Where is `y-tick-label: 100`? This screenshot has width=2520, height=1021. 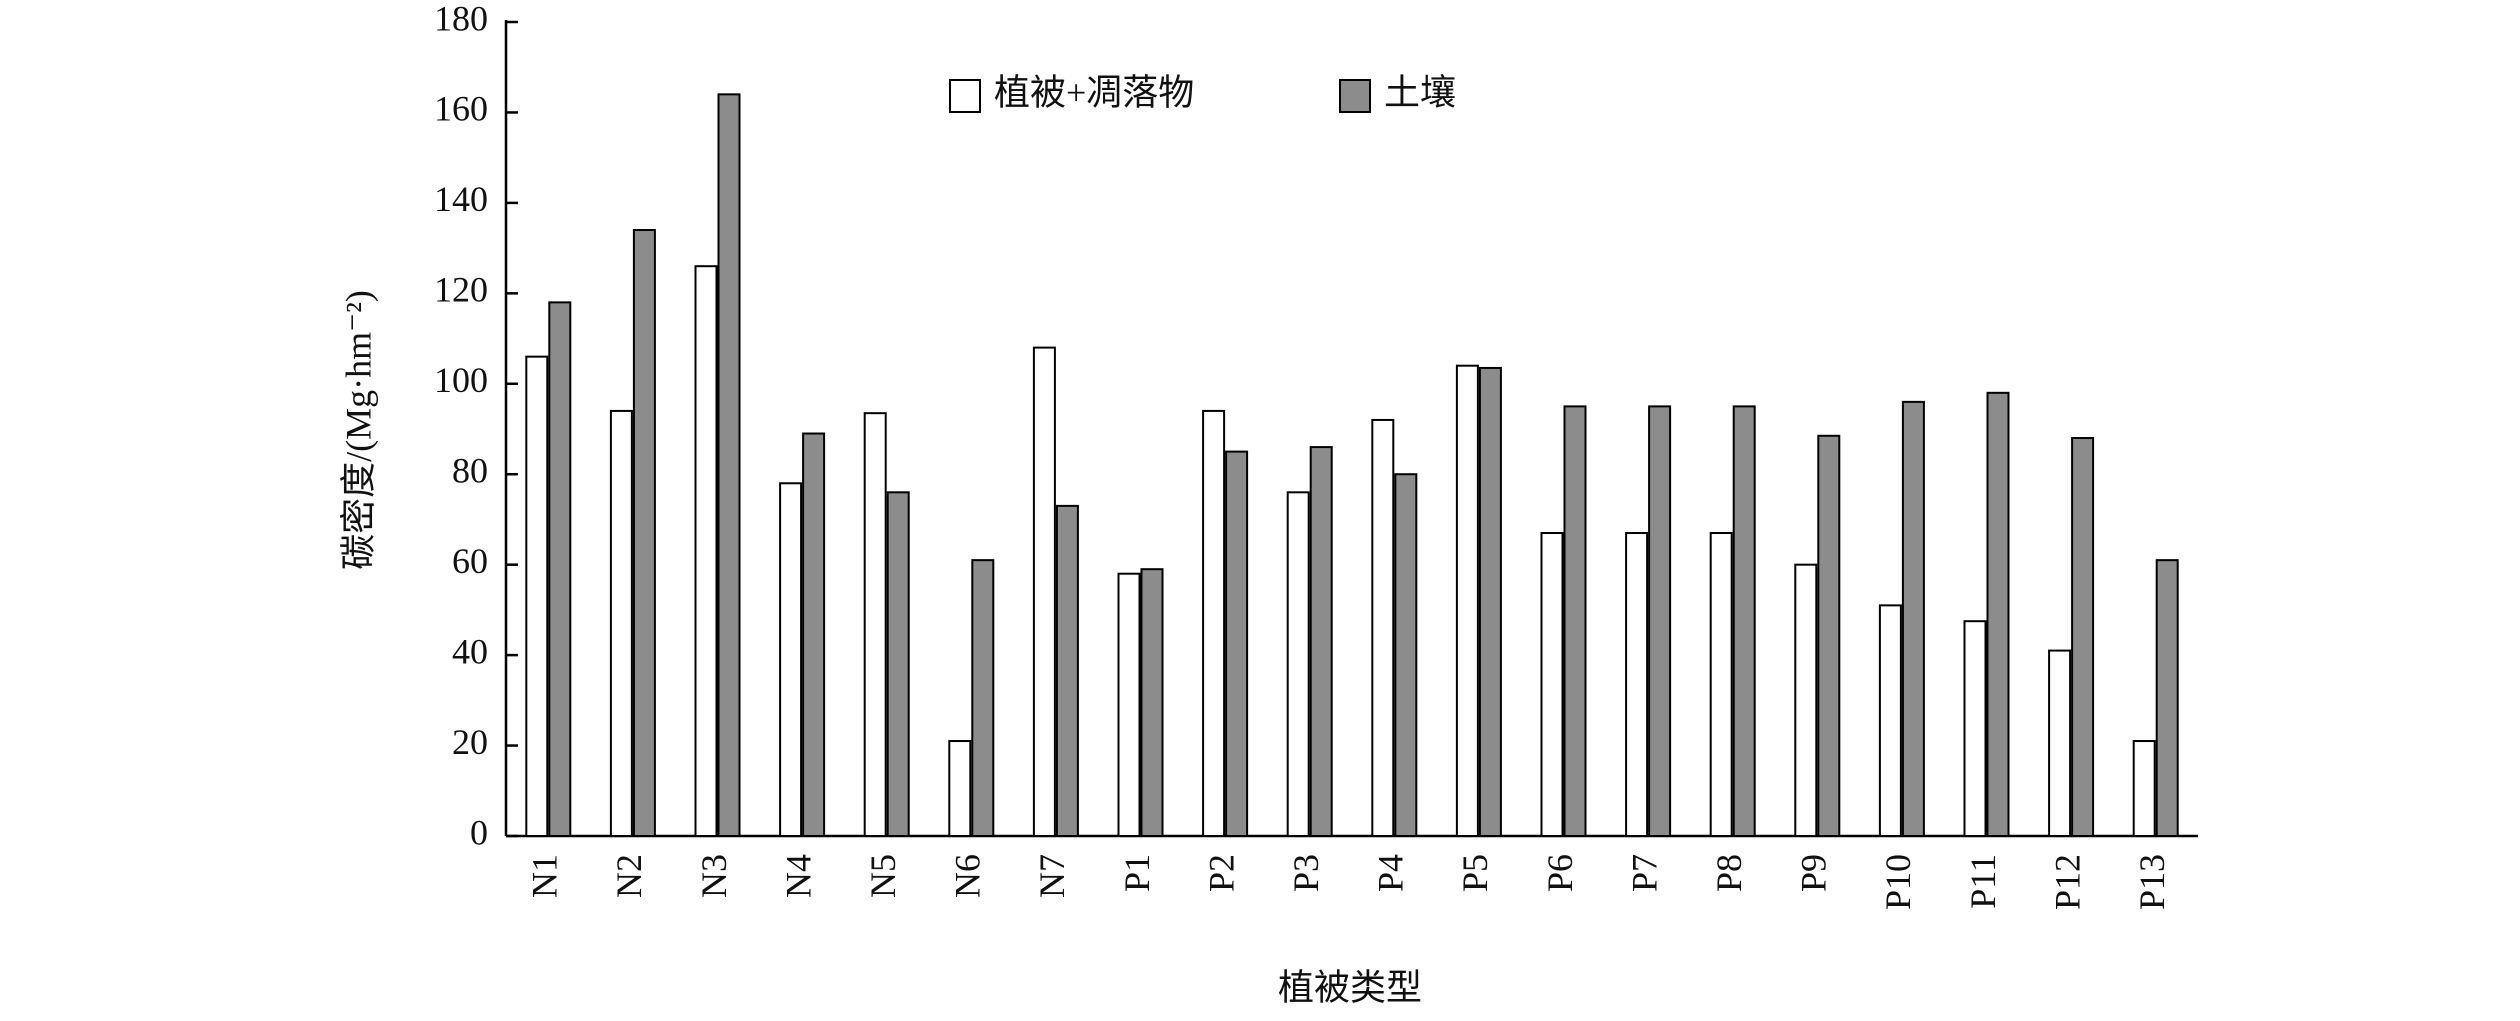
y-tick-label: 100 is located at coordinates (461, 380).